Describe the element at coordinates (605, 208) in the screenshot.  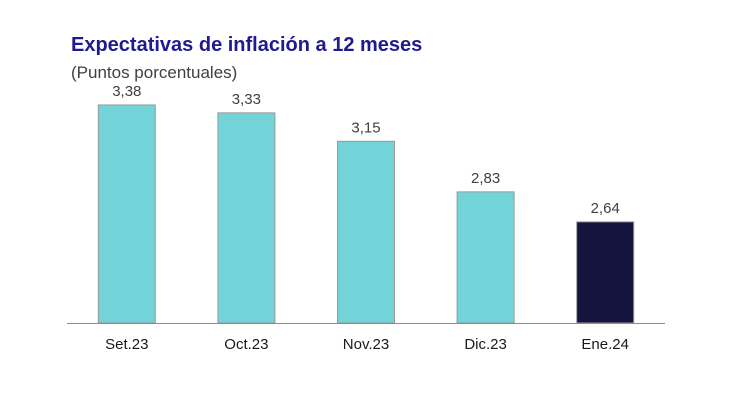
I see `value-label: 2,64` at that location.